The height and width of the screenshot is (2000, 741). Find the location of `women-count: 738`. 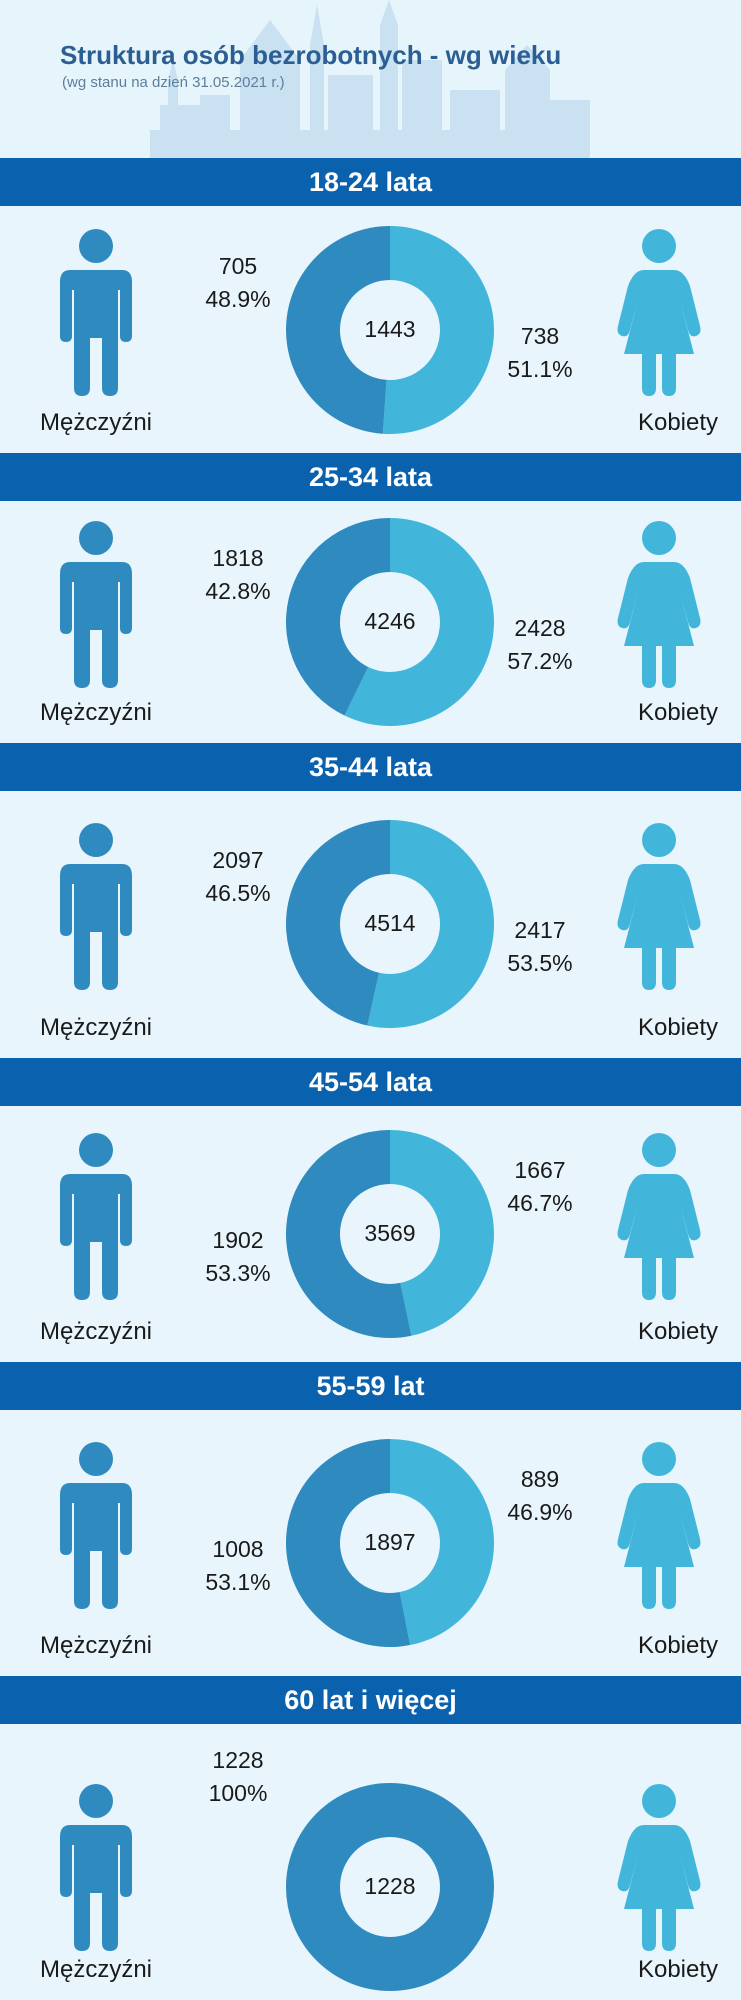

women-count: 738 is located at coordinates (540, 336).